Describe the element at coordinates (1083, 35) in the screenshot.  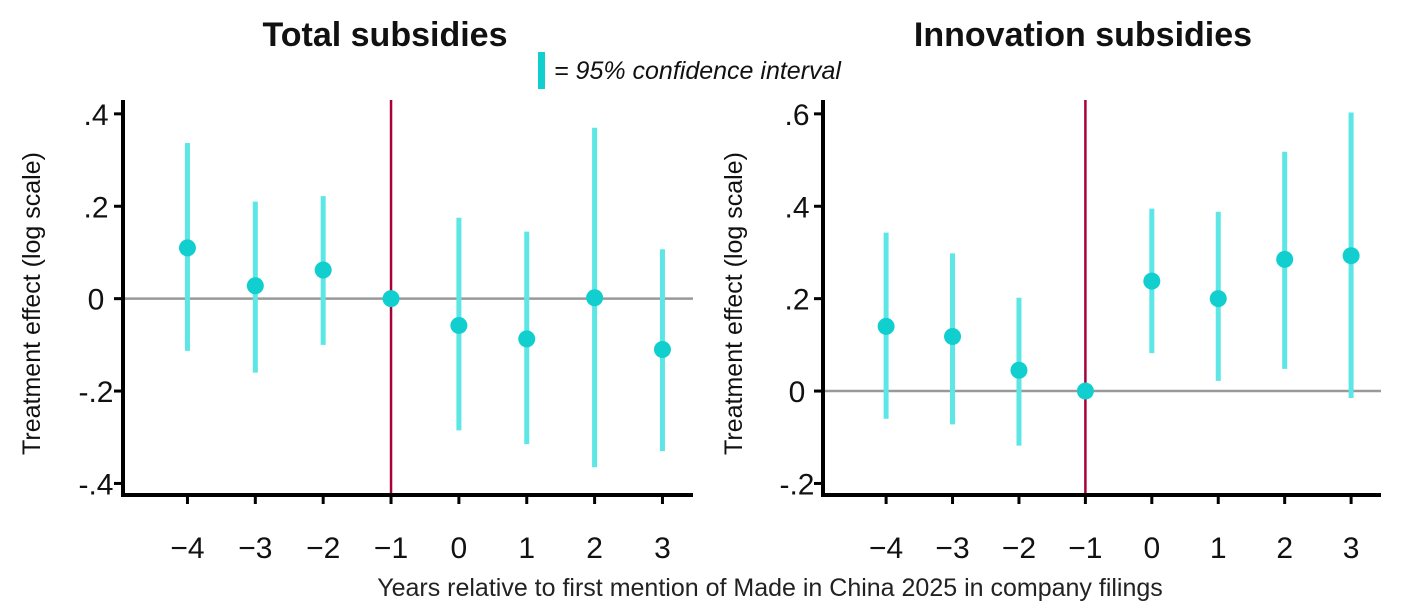
I see `chart-title: Innovation subsidies` at that location.